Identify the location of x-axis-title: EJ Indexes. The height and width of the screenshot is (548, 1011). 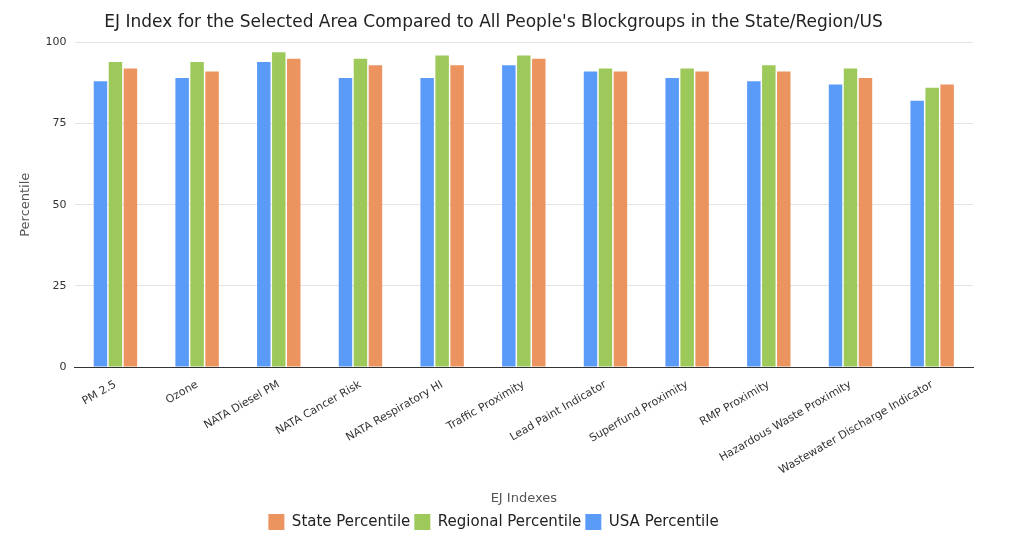
(524, 497).